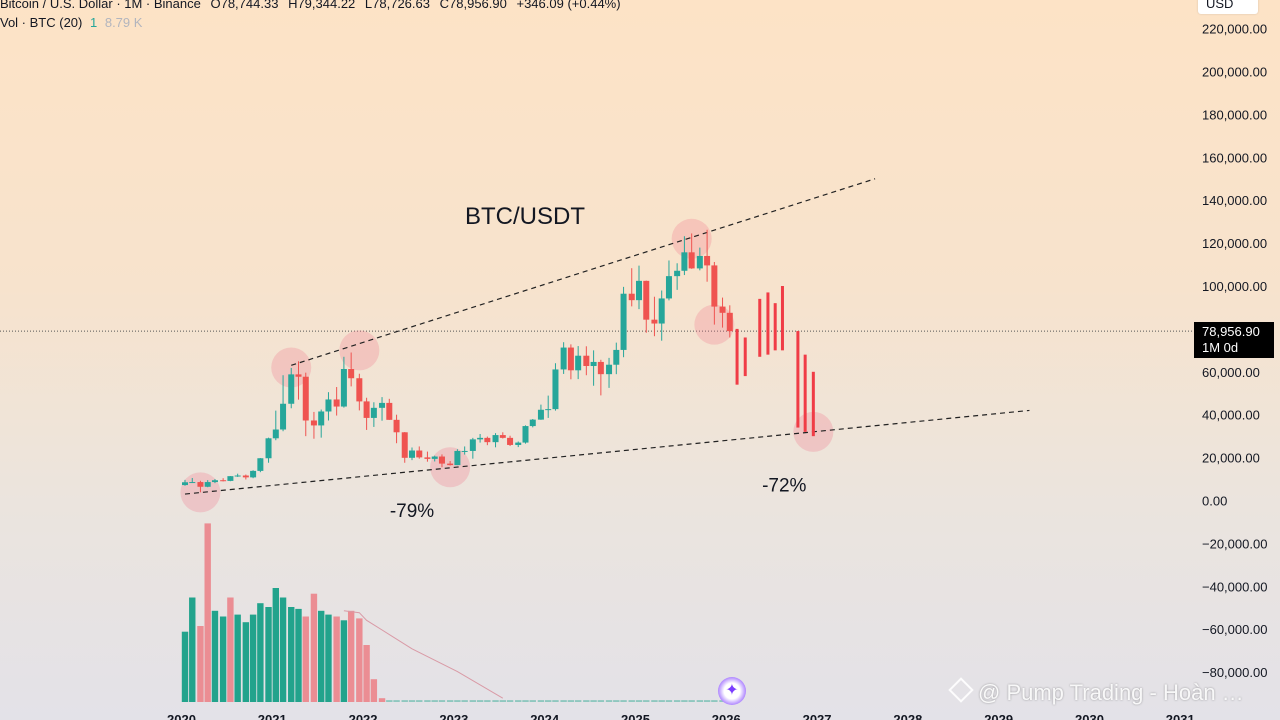 This screenshot has width=1280, height=720. What do you see at coordinates (1234, 200) in the screenshot?
I see `price-tick-label: 140,000.00` at bounding box center [1234, 200].